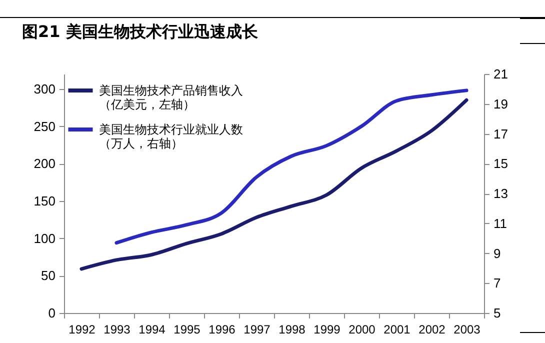 This screenshot has width=545, height=343. Describe the element at coordinates (187, 329) in the screenshot. I see `x-tick-label: 1995` at that location.